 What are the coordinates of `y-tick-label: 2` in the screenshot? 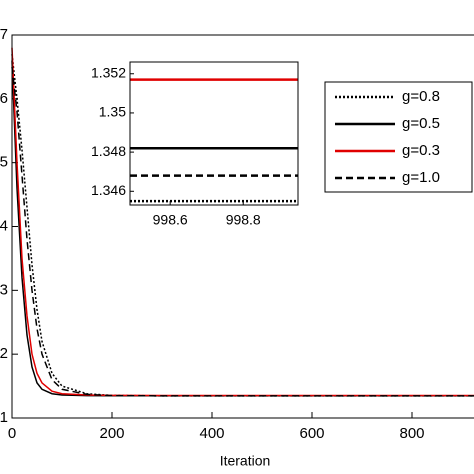 It's located at (4, 353).